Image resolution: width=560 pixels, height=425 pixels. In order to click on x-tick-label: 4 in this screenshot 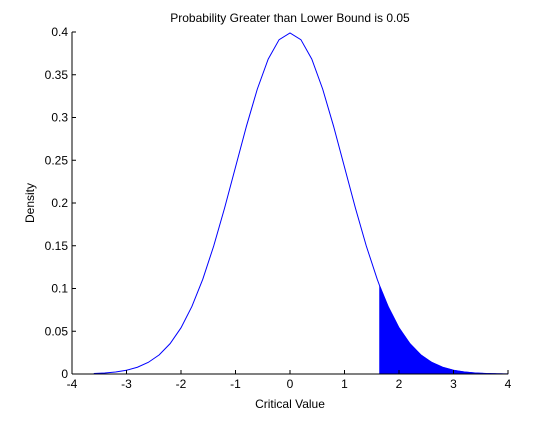, I will do `click(508, 384)`.